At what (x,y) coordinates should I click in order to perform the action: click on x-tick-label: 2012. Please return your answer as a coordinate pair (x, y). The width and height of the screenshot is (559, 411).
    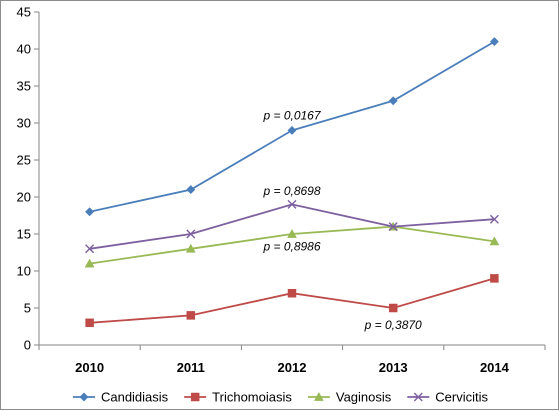
    Looking at the image, I should click on (292, 367).